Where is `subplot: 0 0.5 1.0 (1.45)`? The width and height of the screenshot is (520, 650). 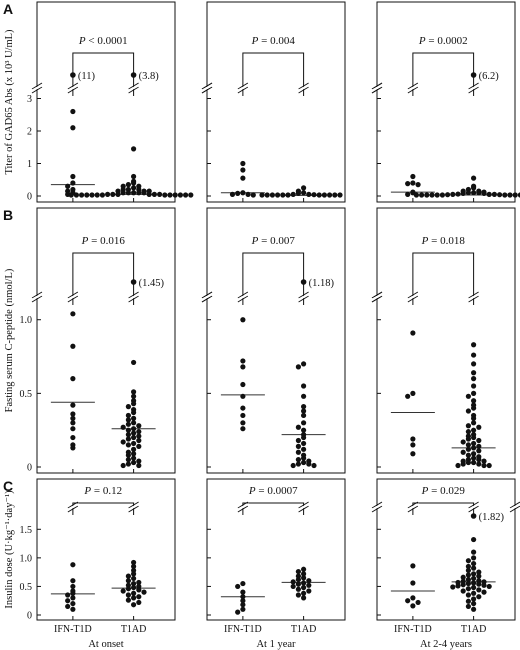
subplot: 0 0.5 1.0 (1.45) is located at coordinates (98, 340).